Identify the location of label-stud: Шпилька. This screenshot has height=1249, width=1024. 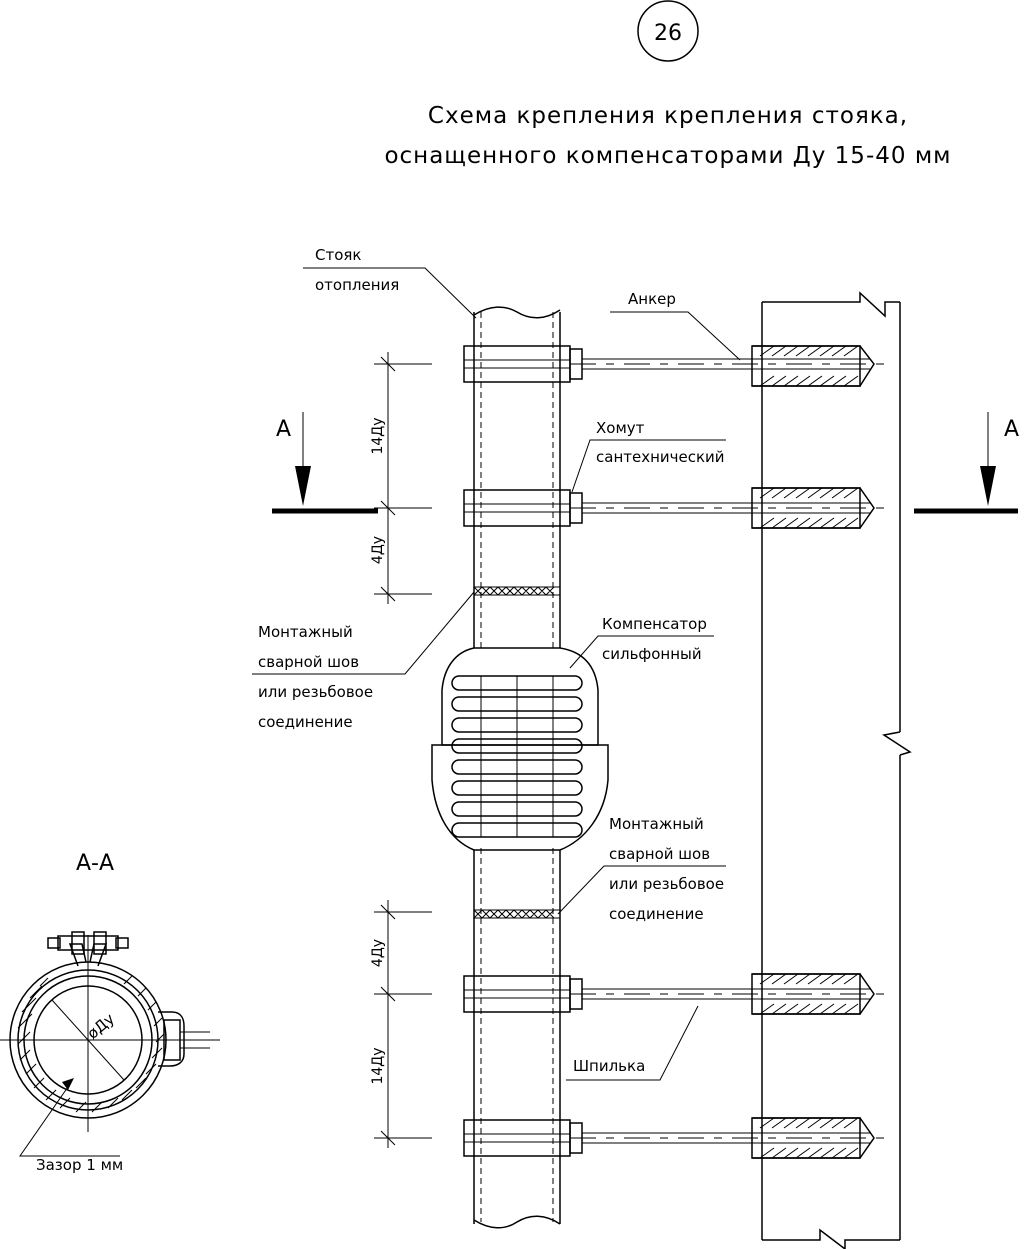
(609, 1066).